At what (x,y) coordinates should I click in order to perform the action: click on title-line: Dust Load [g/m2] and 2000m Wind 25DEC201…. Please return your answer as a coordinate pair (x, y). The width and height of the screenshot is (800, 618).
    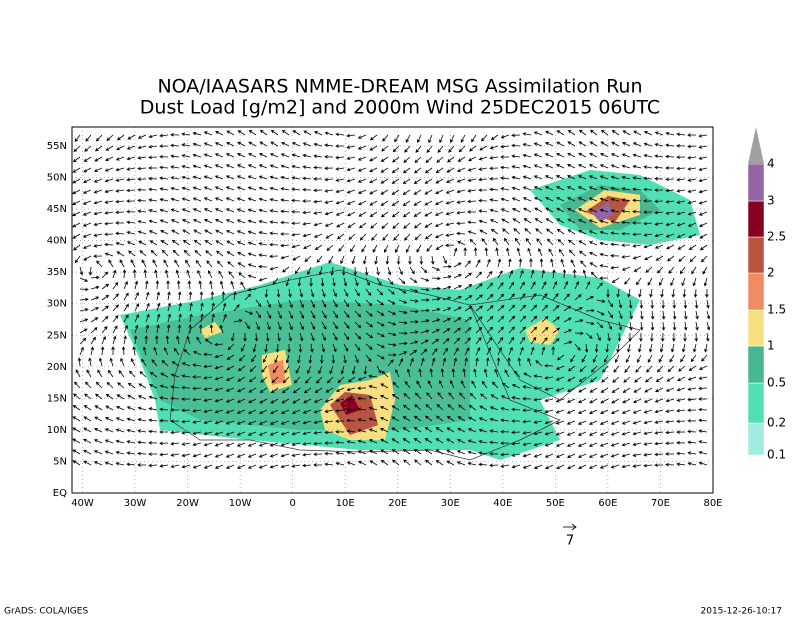
    Looking at the image, I should click on (400, 108).